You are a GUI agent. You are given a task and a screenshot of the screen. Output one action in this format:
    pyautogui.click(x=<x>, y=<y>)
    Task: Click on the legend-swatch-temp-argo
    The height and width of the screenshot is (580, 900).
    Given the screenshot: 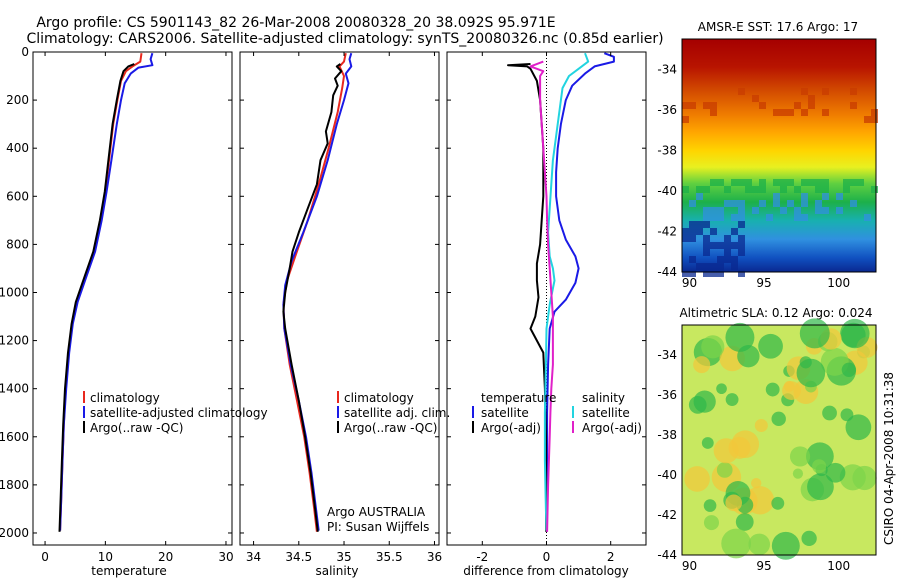 What is the action you would take?
    pyautogui.click(x=473, y=427)
    